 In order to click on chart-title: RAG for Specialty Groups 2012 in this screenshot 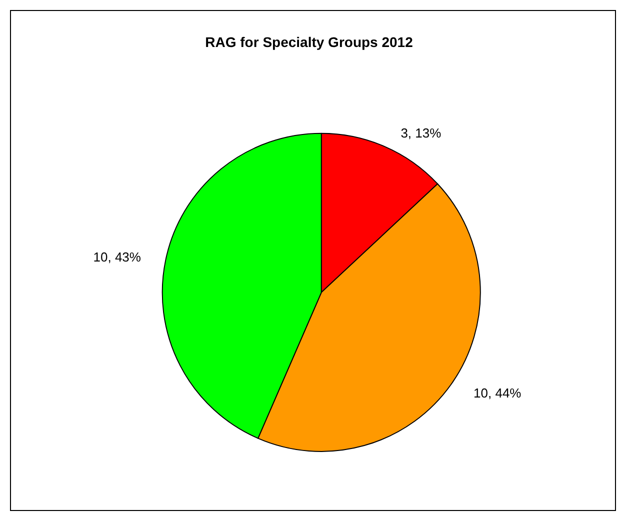, I will do `click(309, 42)`.